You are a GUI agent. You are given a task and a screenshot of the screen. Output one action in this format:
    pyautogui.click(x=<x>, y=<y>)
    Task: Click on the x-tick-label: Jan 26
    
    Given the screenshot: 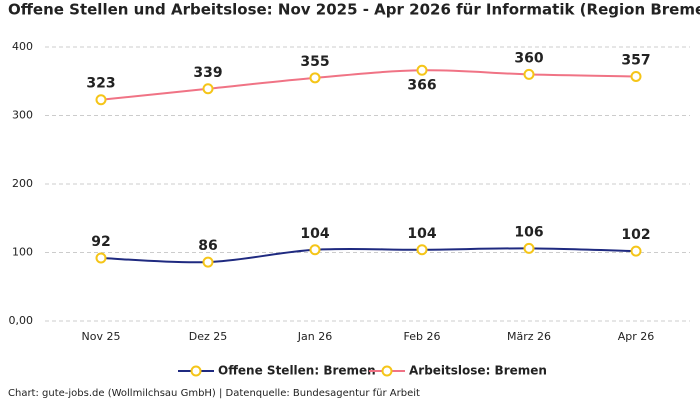 What is the action you would take?
    pyautogui.click(x=314, y=336)
    